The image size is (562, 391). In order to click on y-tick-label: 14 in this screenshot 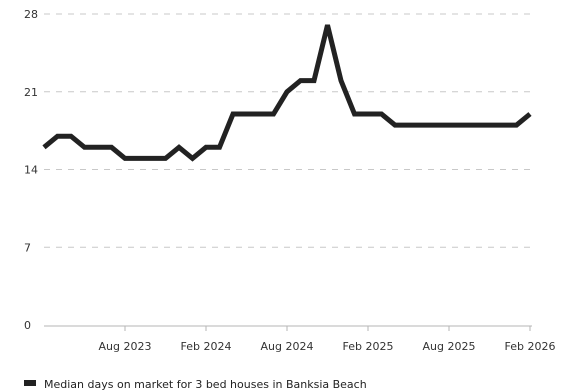, I will do `click(31, 170)`.